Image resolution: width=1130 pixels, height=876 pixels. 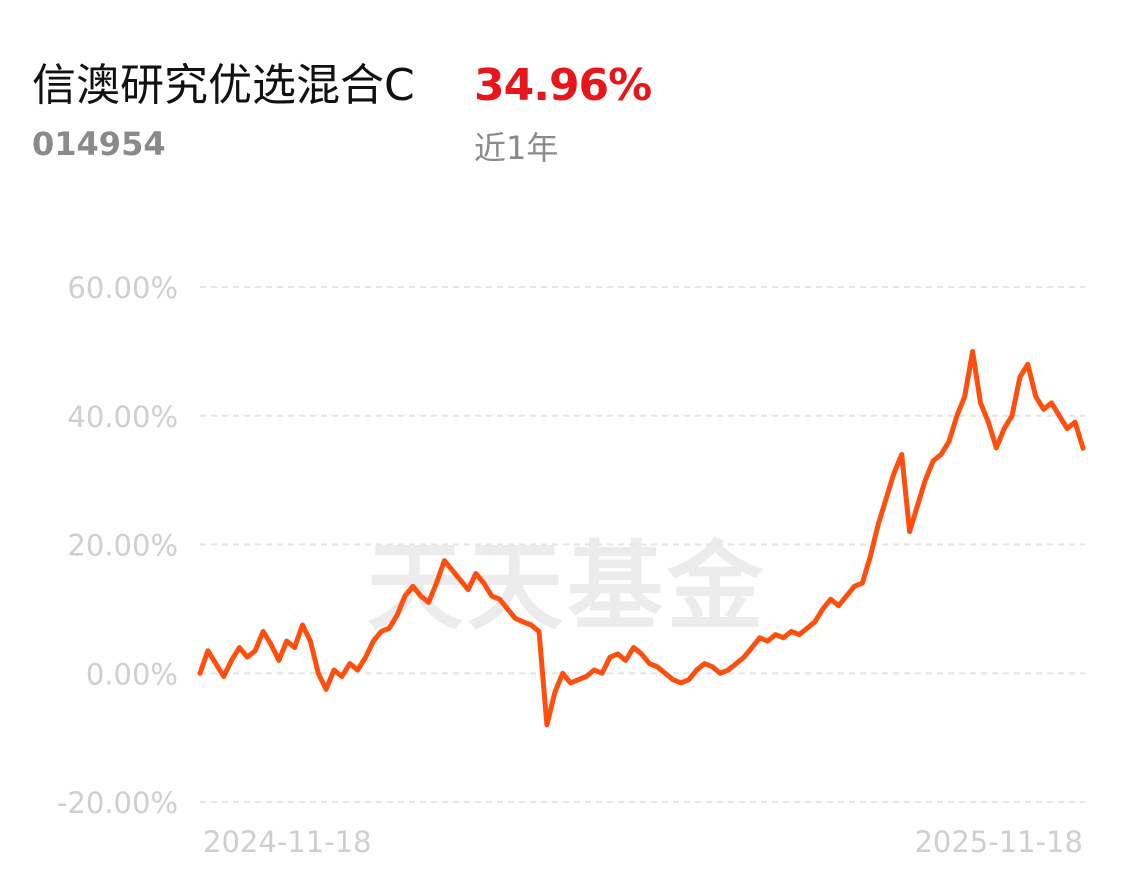 What do you see at coordinates (122, 288) in the screenshot?
I see `y-tick-label: 60.00%` at bounding box center [122, 288].